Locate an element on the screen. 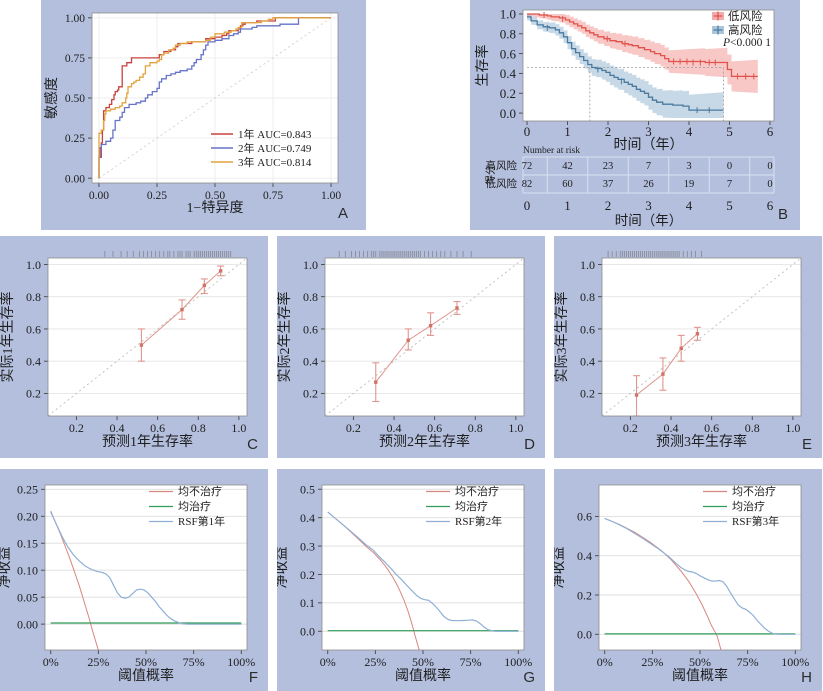 This screenshot has width=823, height=691. svg-text: RSF第1年 is located at coordinates (201, 521).